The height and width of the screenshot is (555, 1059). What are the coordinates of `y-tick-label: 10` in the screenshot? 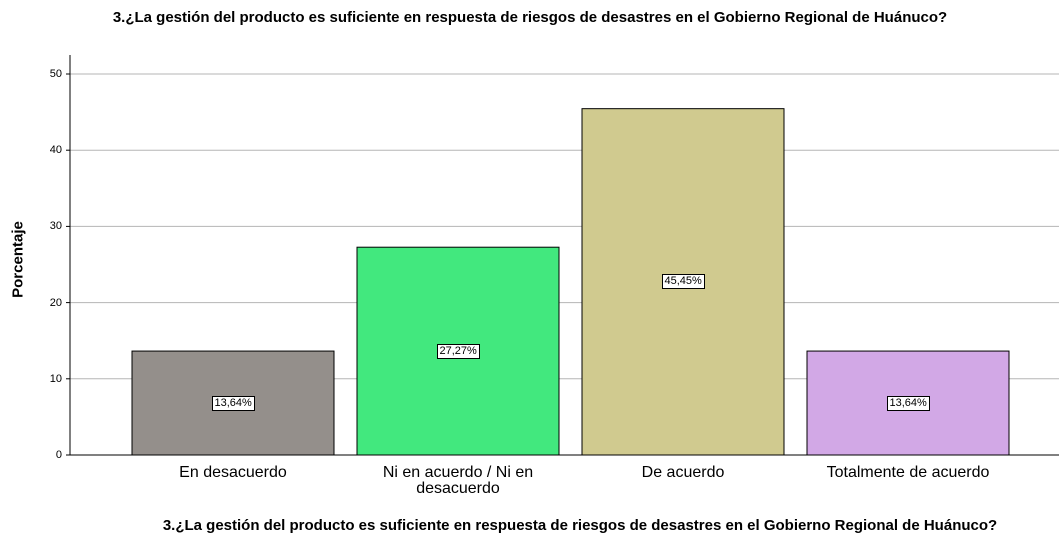 It's located at (55, 378).